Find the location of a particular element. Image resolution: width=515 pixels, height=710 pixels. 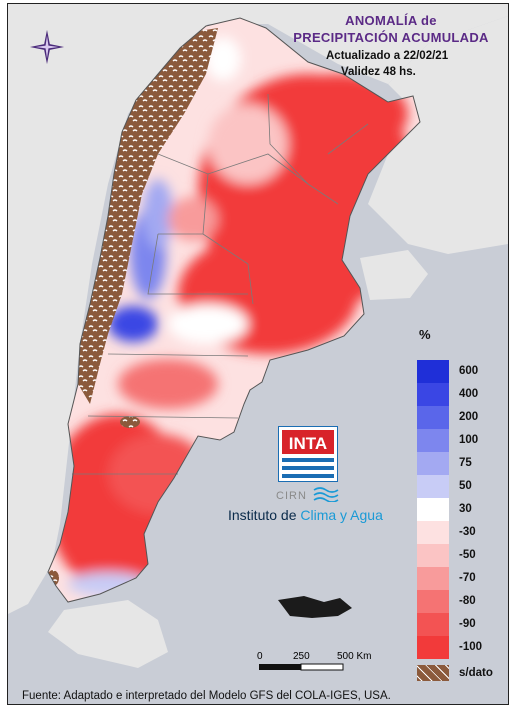

legend-label: -70 is located at coordinates (467, 578).